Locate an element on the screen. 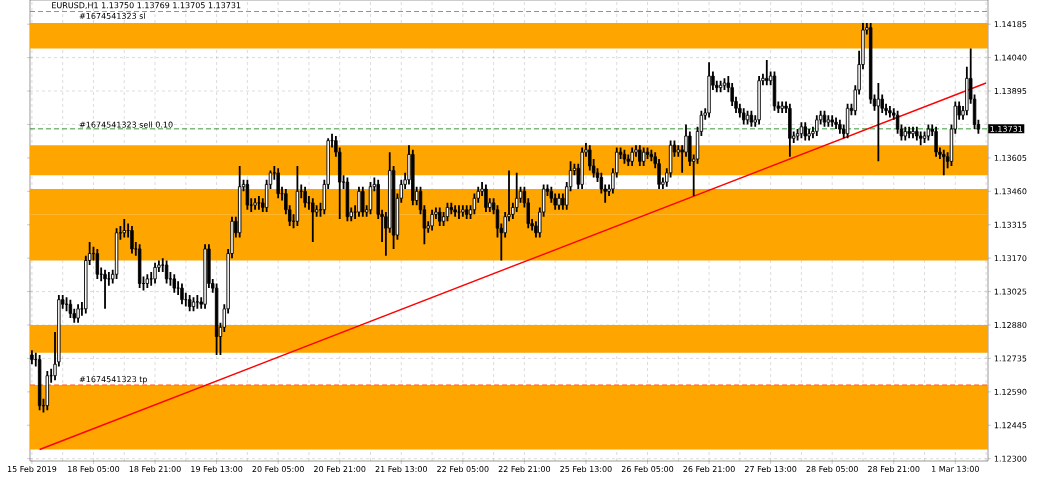  y-tick-label: 1.12880 is located at coordinates (1010, 325).